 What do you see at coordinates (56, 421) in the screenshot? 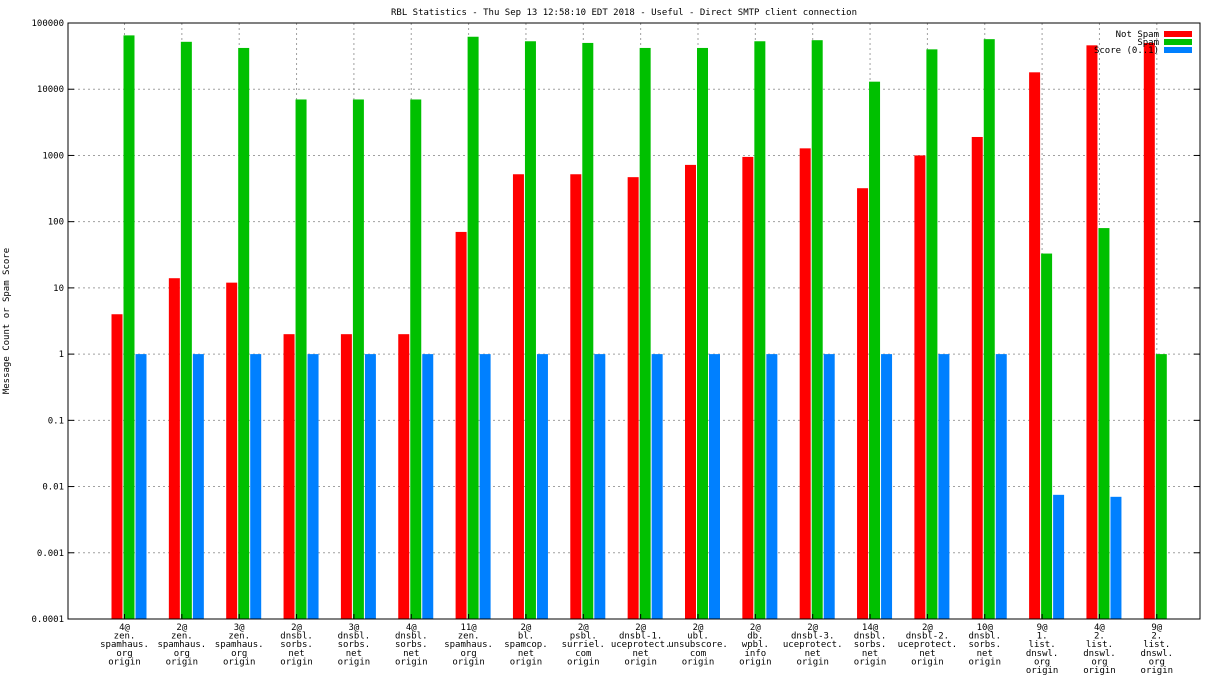
I see `y-tick-label: 0.1` at bounding box center [56, 421].